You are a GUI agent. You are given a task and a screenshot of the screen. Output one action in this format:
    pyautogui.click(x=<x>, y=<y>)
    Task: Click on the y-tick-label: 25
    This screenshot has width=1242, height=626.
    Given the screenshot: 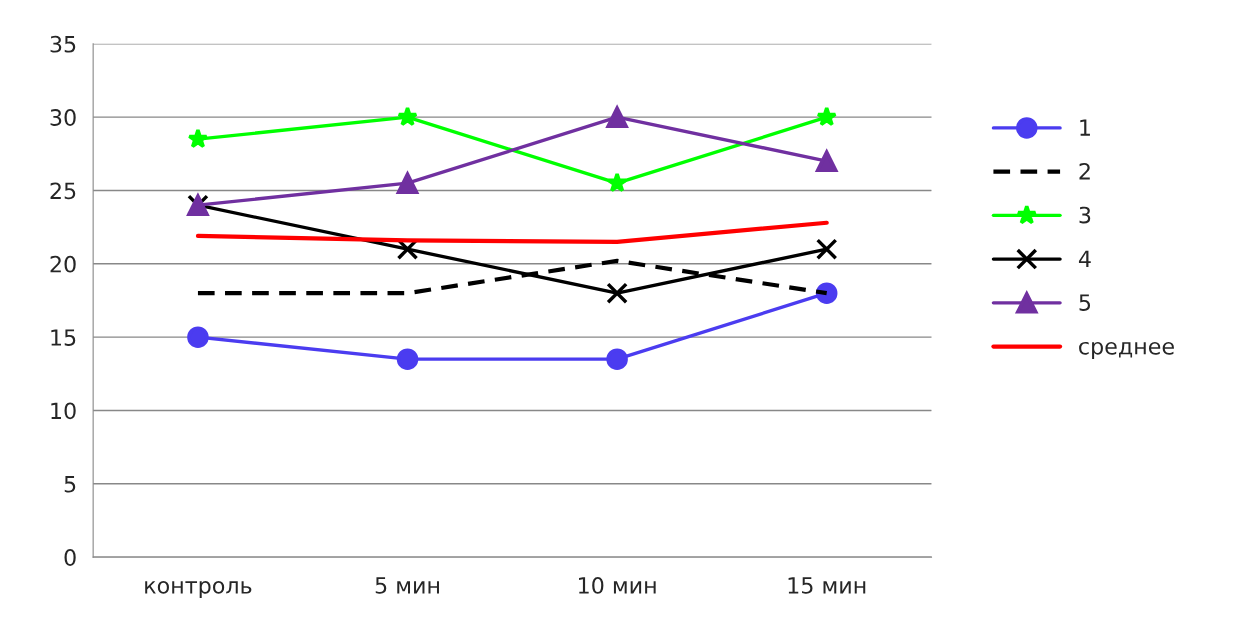 What is the action you would take?
    pyautogui.click(x=63, y=191)
    